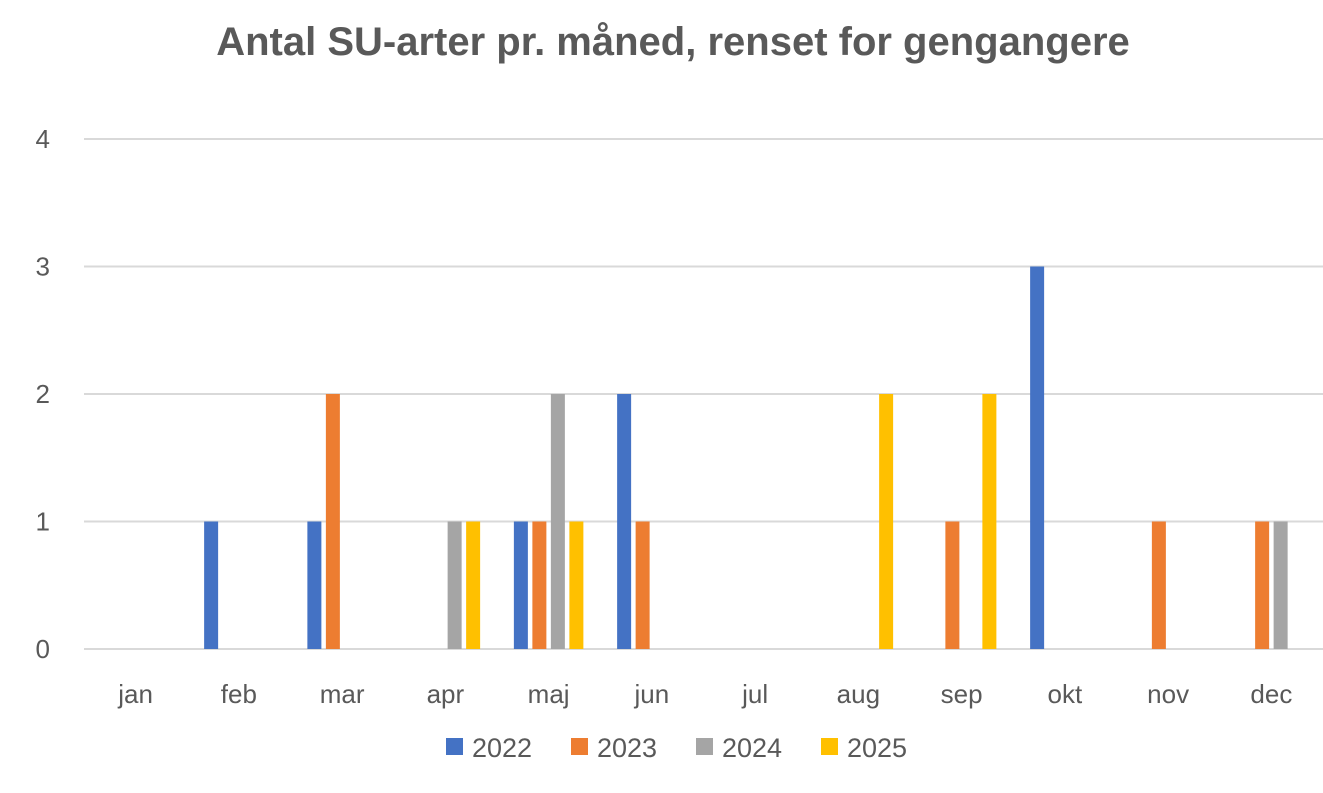 The width and height of the screenshot is (1323, 793). I want to click on x-tick-label-jun: jun, so click(652, 694).